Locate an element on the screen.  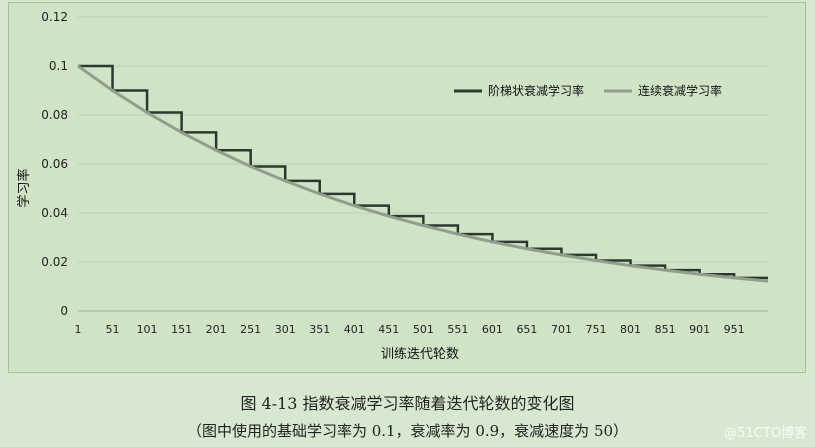
y-tick-label-1: 0.02 is located at coordinates (54, 262).